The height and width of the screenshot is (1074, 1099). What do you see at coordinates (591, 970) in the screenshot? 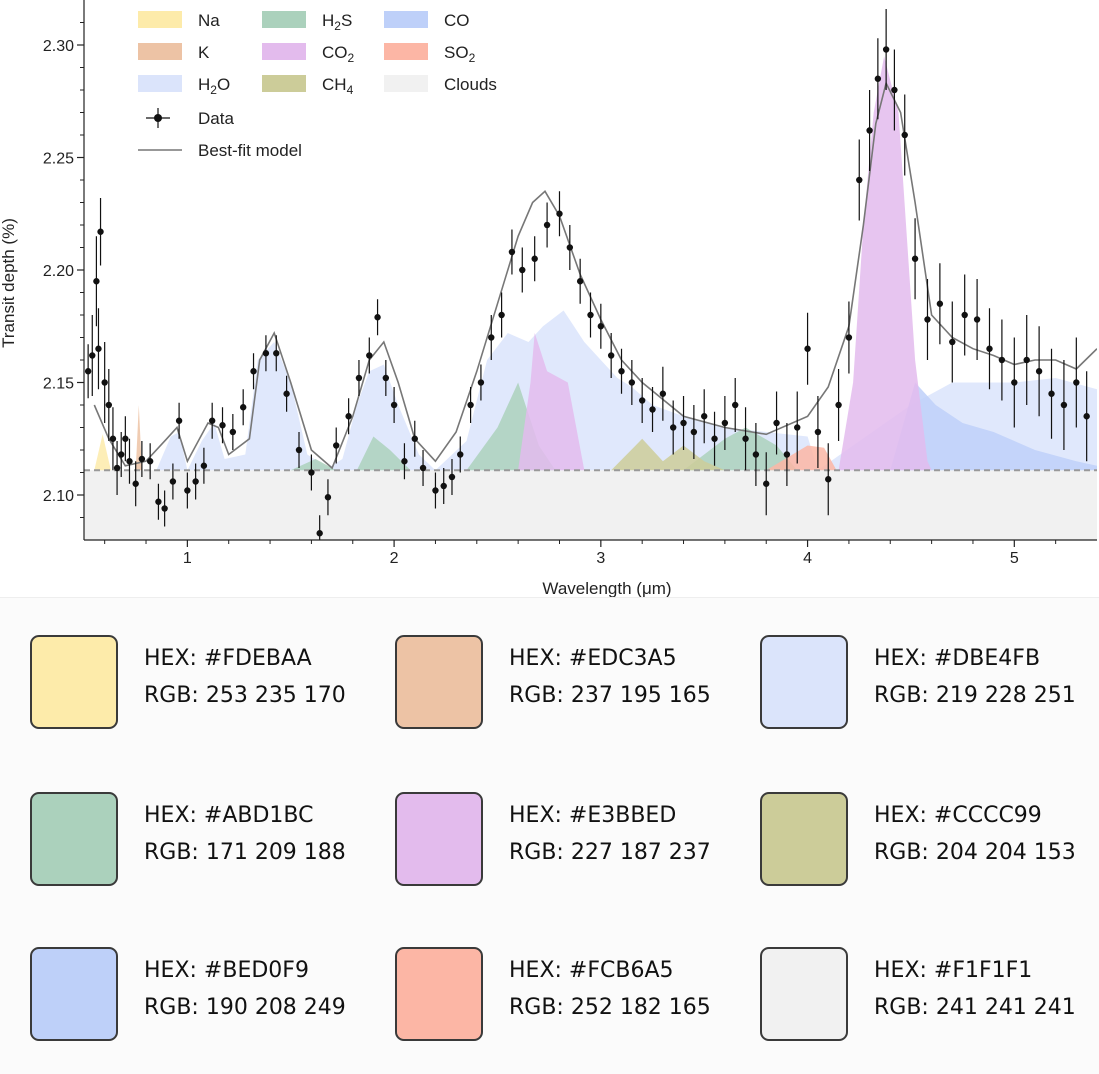
I see `hex-value: HEX: #FCB6A5` at bounding box center [591, 970].